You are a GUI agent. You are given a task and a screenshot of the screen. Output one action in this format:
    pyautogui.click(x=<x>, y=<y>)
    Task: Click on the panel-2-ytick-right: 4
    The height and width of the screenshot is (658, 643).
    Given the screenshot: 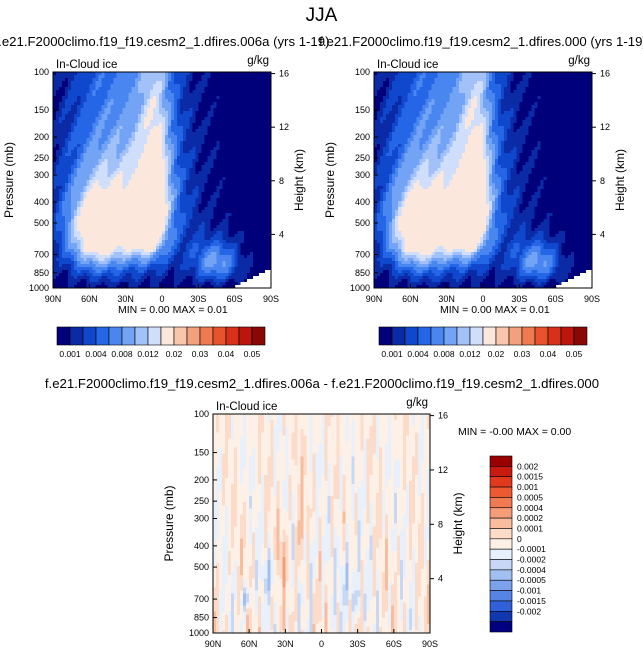 What is the action you would take?
    pyautogui.click(x=602, y=234)
    